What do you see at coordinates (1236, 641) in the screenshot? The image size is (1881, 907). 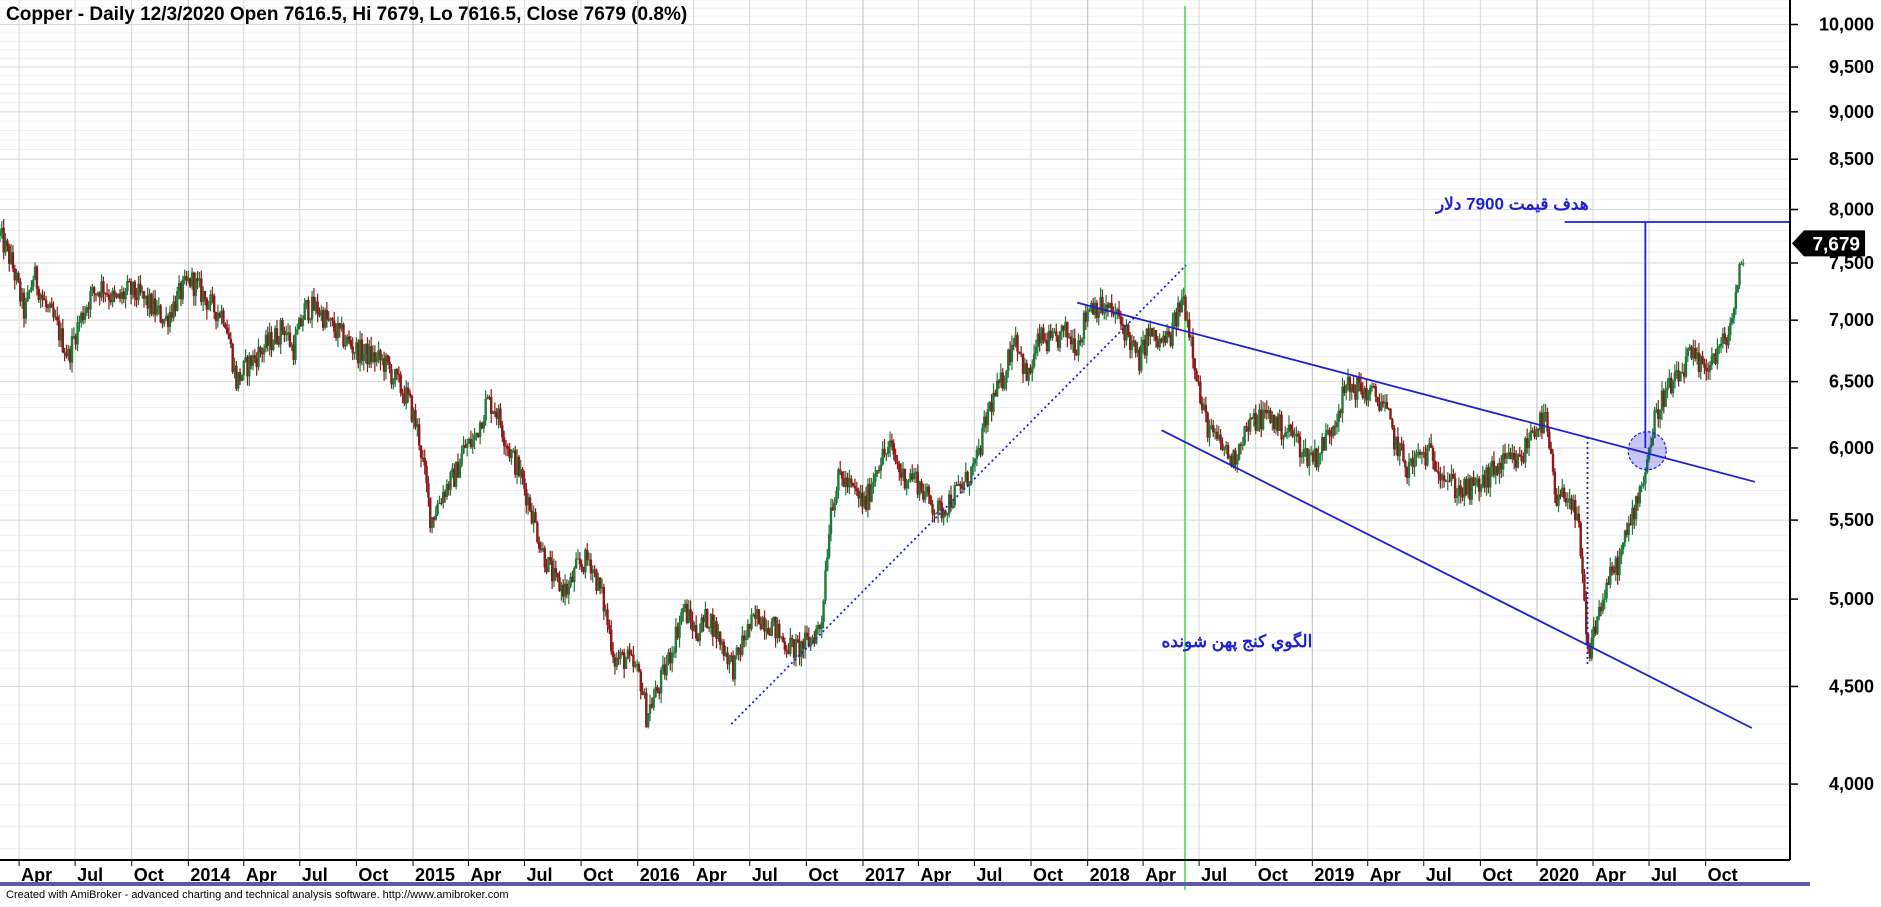 I see `pattern-label: الگوي كنج پهن شونده` at bounding box center [1236, 641].